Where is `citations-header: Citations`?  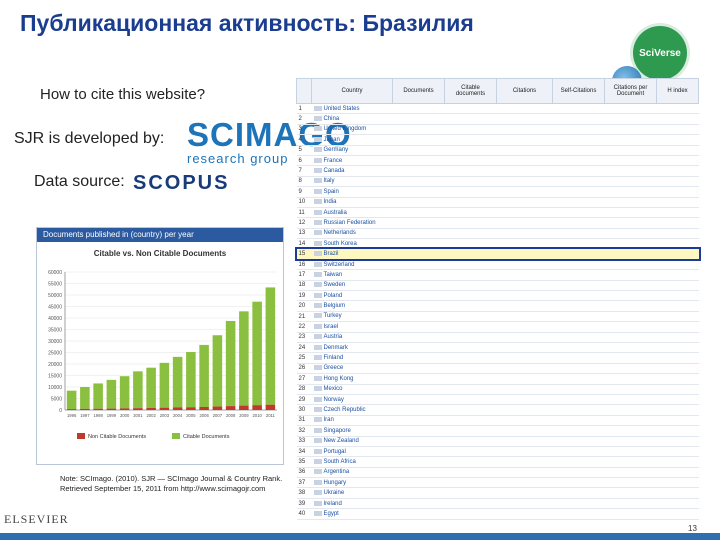 citations-header: Citations is located at coordinates (524, 91).